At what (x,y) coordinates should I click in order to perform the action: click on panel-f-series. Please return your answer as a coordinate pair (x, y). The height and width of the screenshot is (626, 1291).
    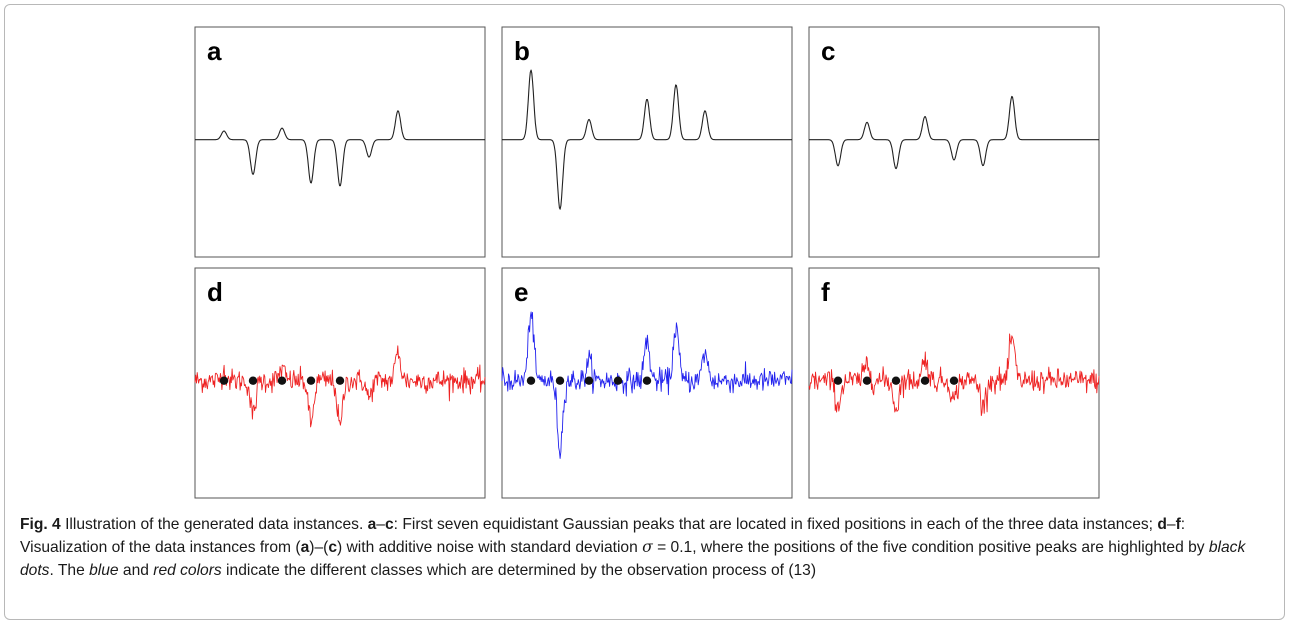
    Looking at the image, I should click on (954, 375).